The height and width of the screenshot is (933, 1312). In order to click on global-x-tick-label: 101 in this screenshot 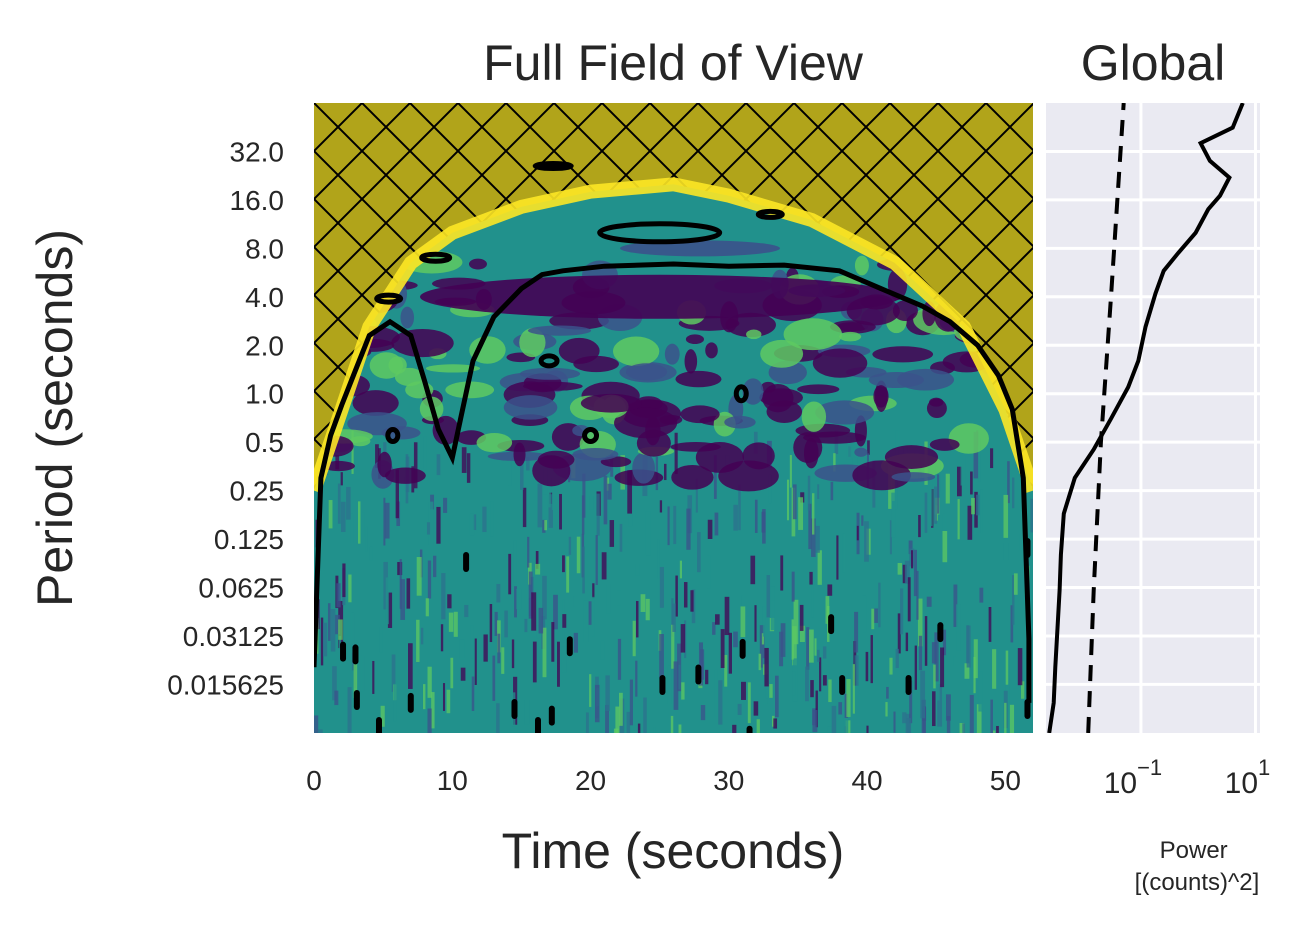, I will do `click(1248, 777)`.